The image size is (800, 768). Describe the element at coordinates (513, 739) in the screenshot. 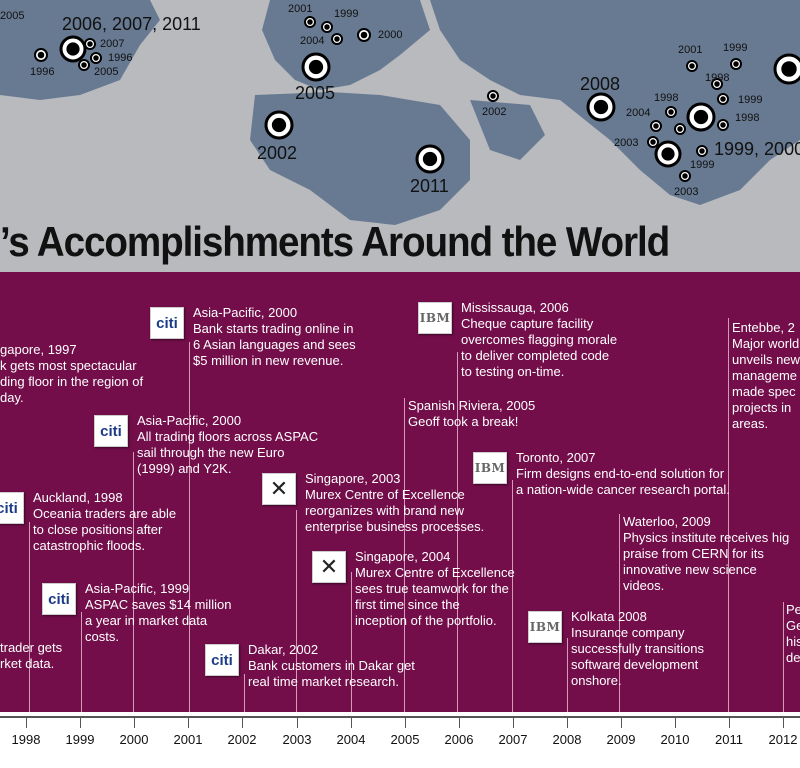

I see `year-label: 2007` at that location.